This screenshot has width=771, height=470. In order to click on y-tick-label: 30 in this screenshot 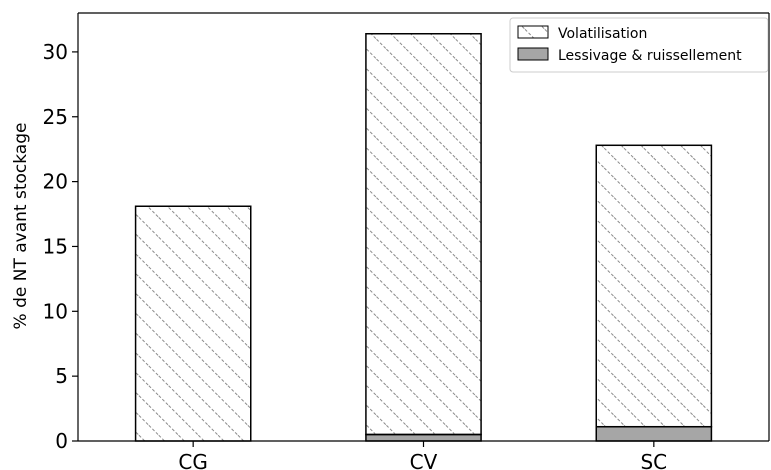, I will do `click(55, 52)`.